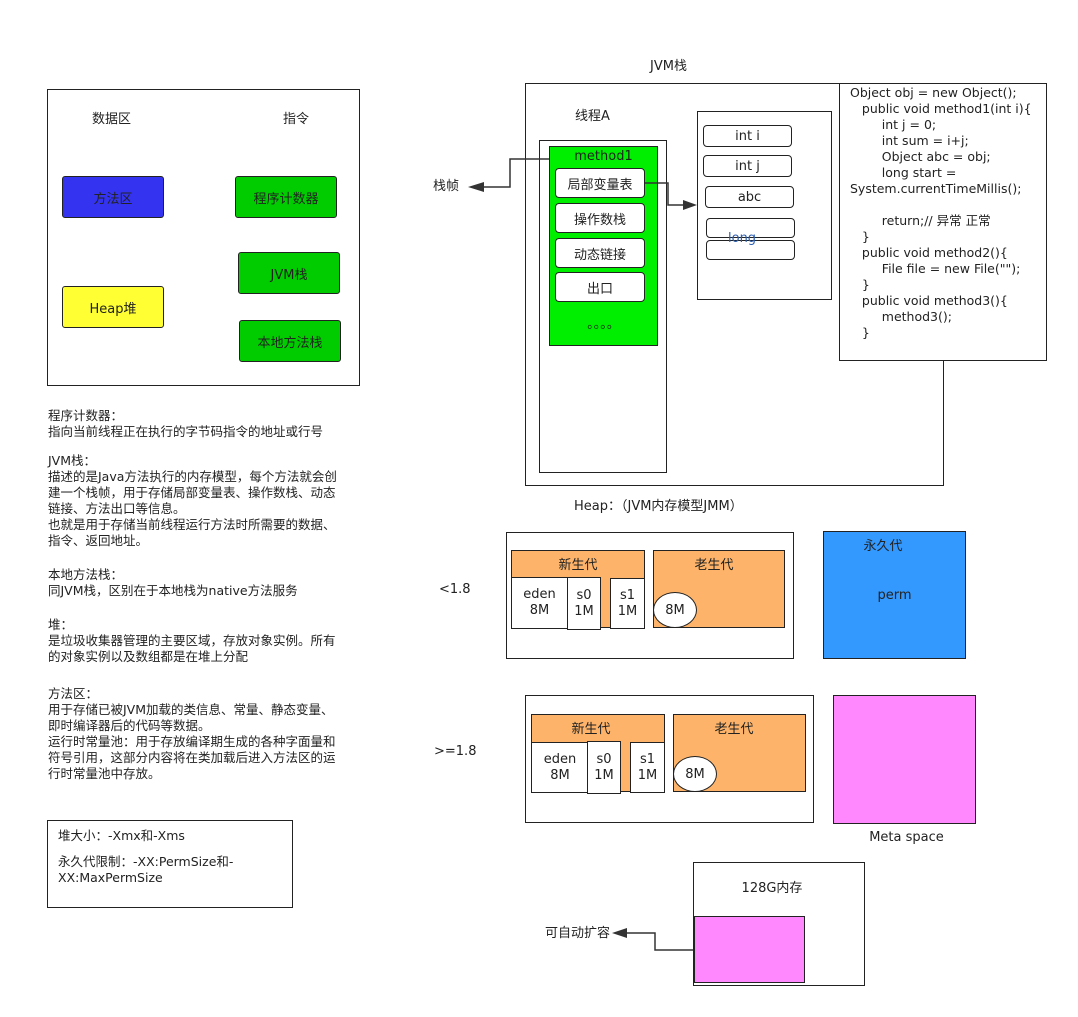 The height and width of the screenshot is (1017, 1078). What do you see at coordinates (578, 565) in the screenshot?
I see `young-gen-old-label: 新生代` at bounding box center [578, 565].